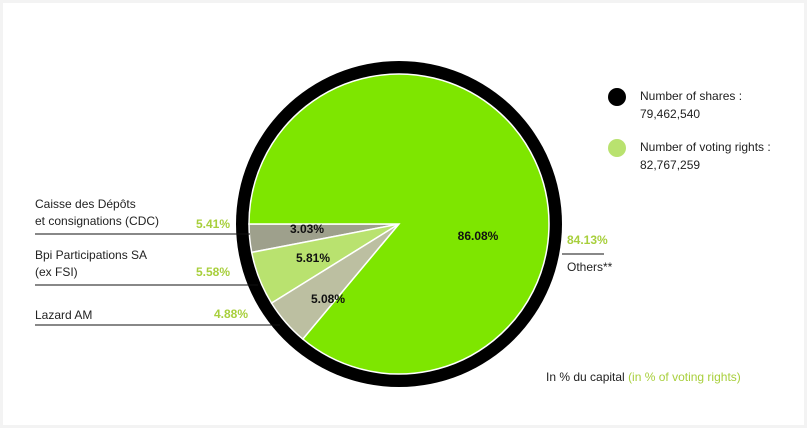  Describe the element at coordinates (231, 314) in the screenshot. I see `voting-rights-label: 4.88%` at that location.